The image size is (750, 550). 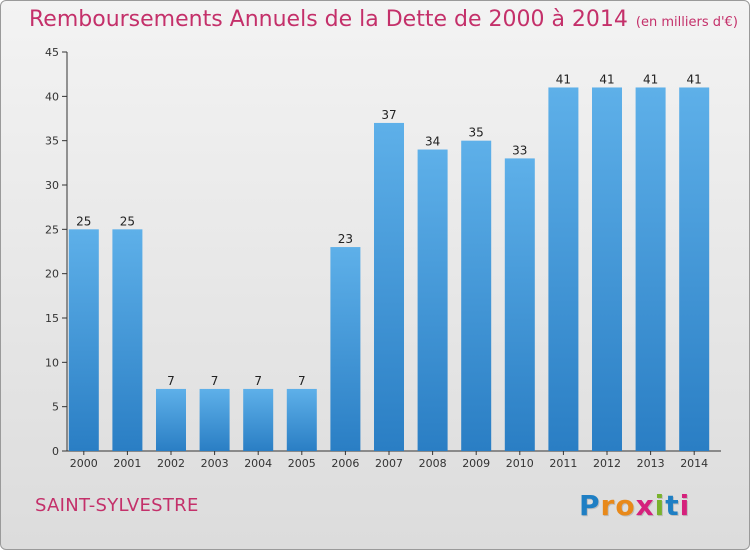 I want to click on bar-2014, so click(x=694, y=269).